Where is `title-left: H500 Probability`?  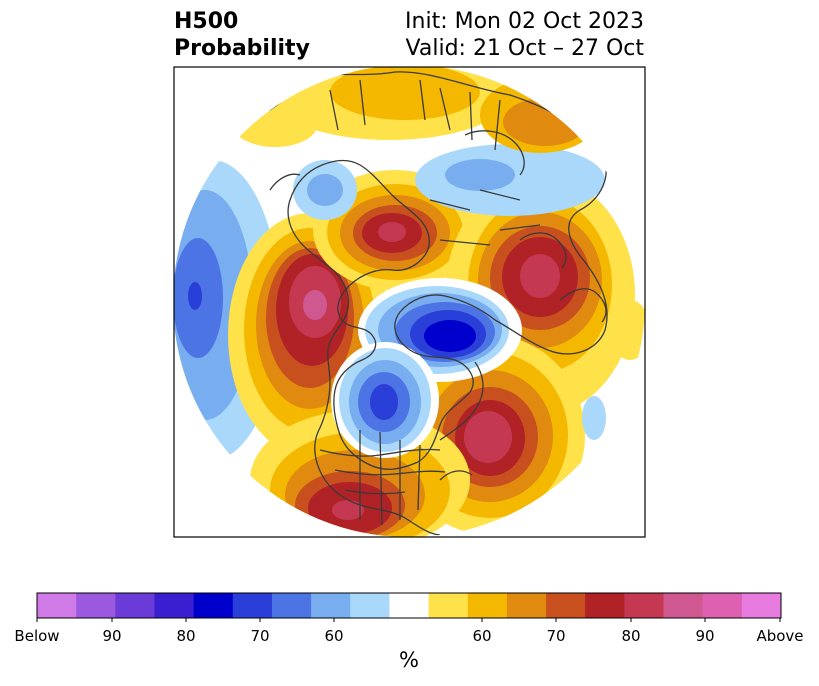 title-left: H500 Probability is located at coordinates (242, 35).